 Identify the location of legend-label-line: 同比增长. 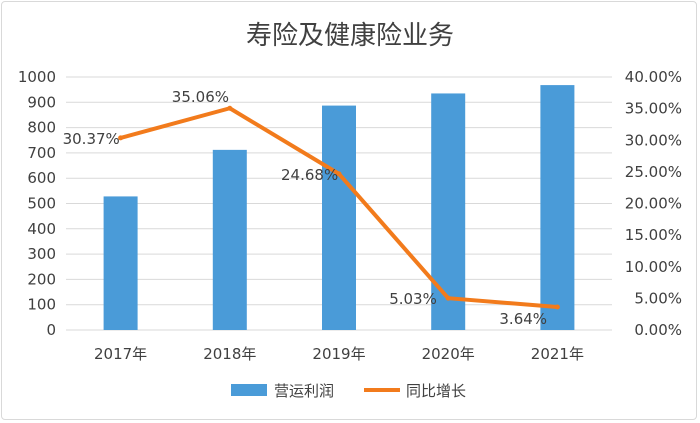
(436, 391).